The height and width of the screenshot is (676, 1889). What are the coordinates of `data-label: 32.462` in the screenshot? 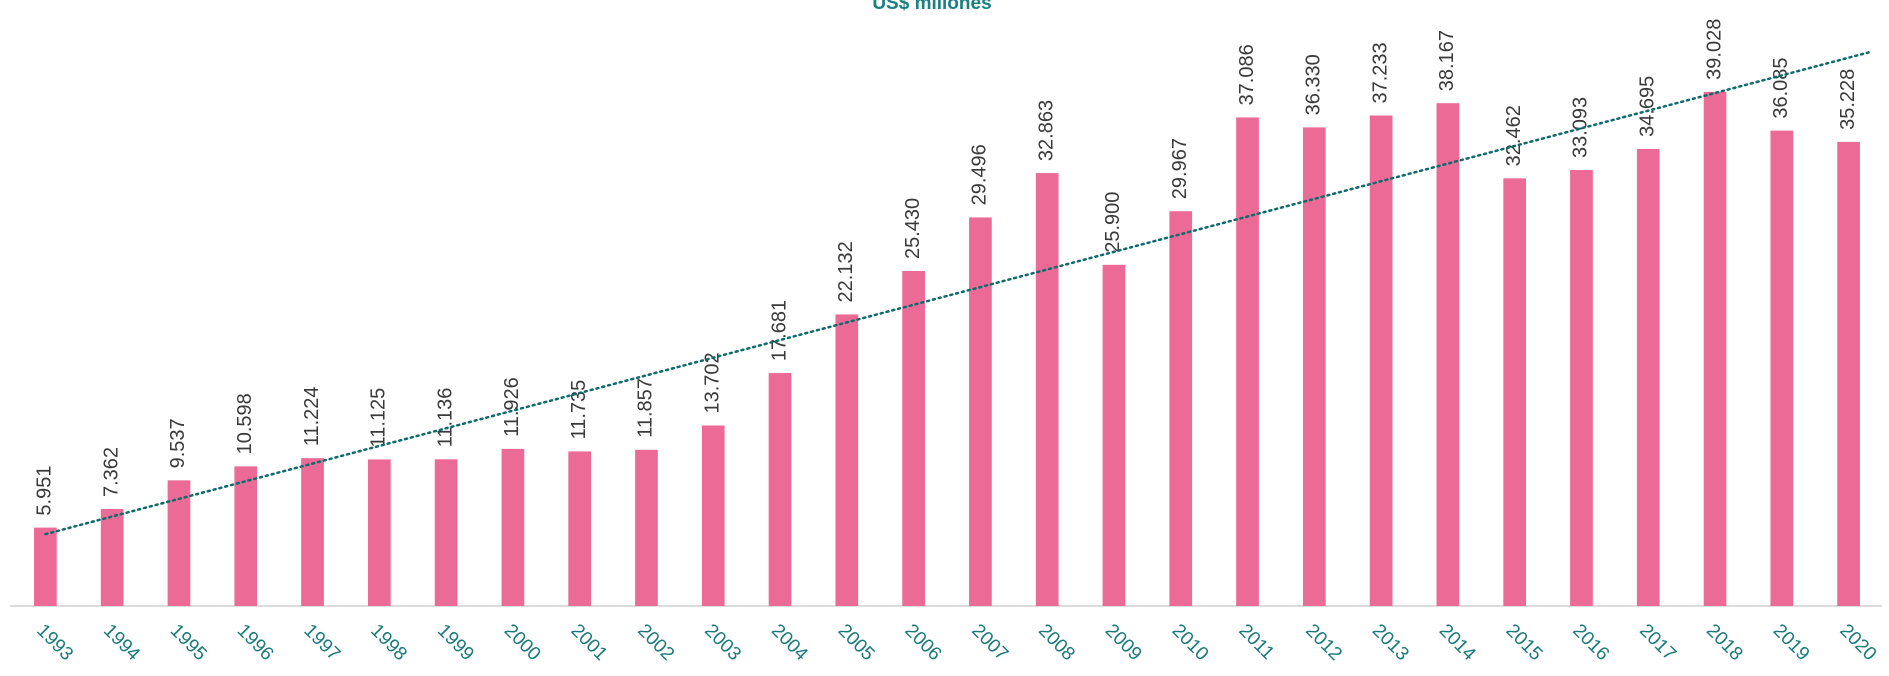 It's located at (1514, 135).